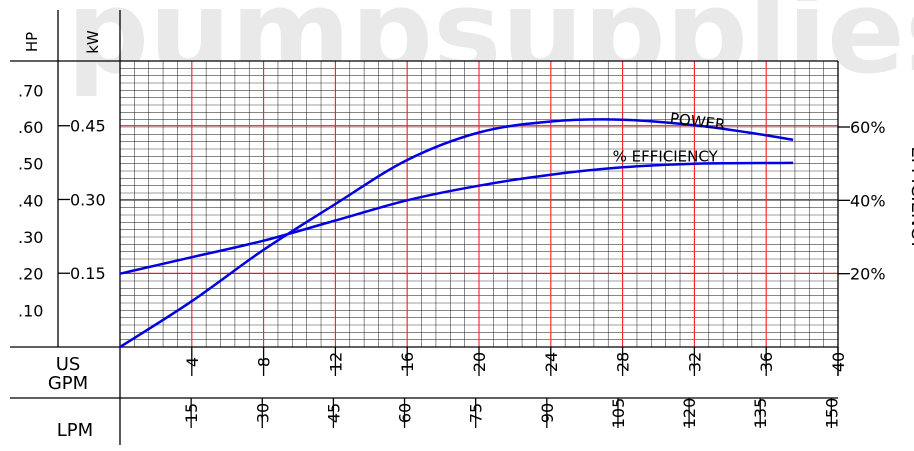 This screenshot has height=451, width=914. I want to click on gpm-tick-label: 16, so click(407, 362).